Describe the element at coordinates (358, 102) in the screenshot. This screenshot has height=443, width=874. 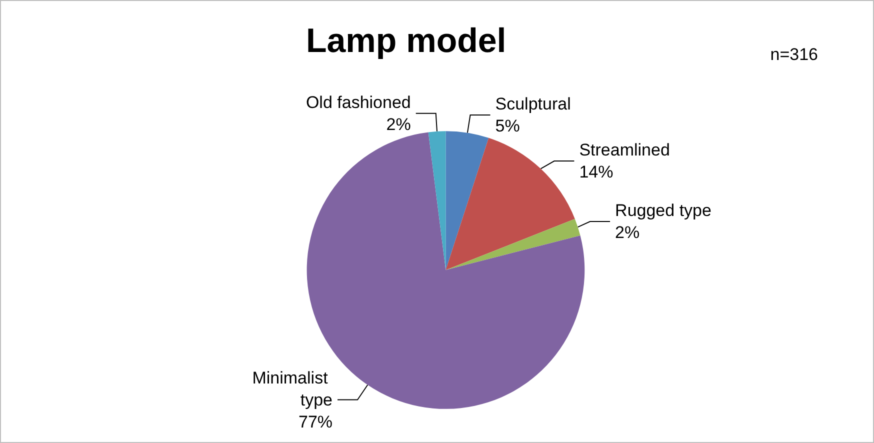
I see `slice-label: Old fashioned` at that location.